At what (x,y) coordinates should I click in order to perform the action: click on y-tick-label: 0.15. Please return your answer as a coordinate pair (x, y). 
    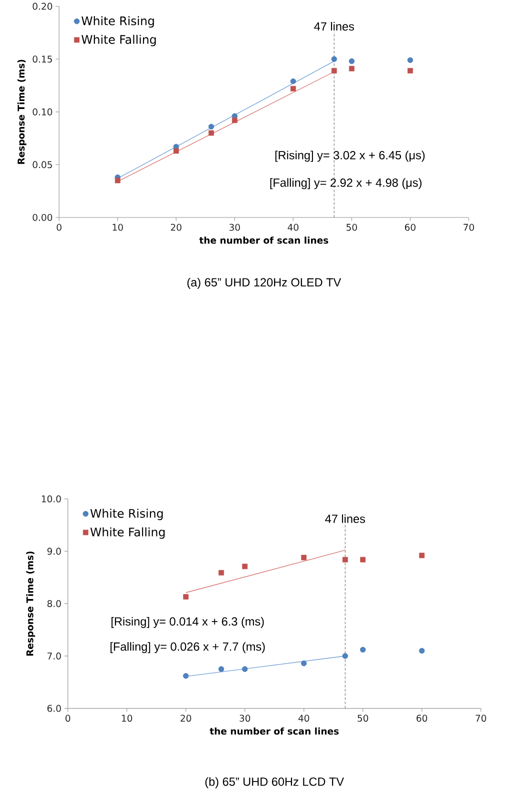
    Looking at the image, I should click on (42, 59).